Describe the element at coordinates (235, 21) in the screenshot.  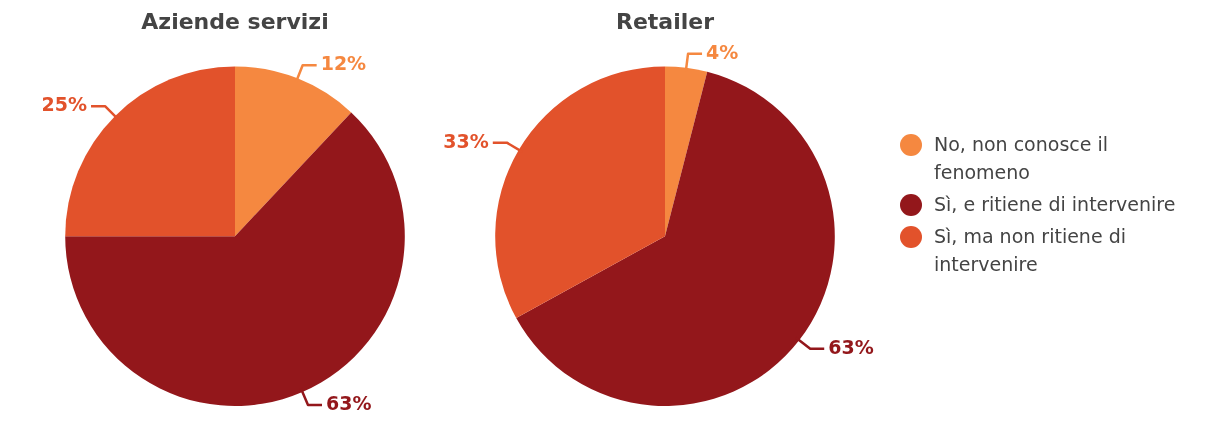
I see `chart-title: Aziende servizi` at that location.